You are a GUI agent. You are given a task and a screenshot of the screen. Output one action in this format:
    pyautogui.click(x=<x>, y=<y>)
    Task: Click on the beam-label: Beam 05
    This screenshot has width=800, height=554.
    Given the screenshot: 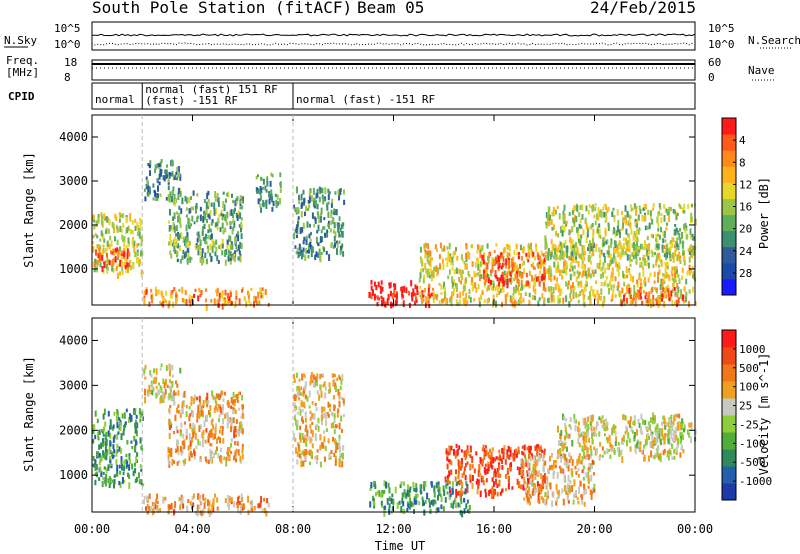 What is the action you would take?
    pyautogui.click(x=391, y=8)
    